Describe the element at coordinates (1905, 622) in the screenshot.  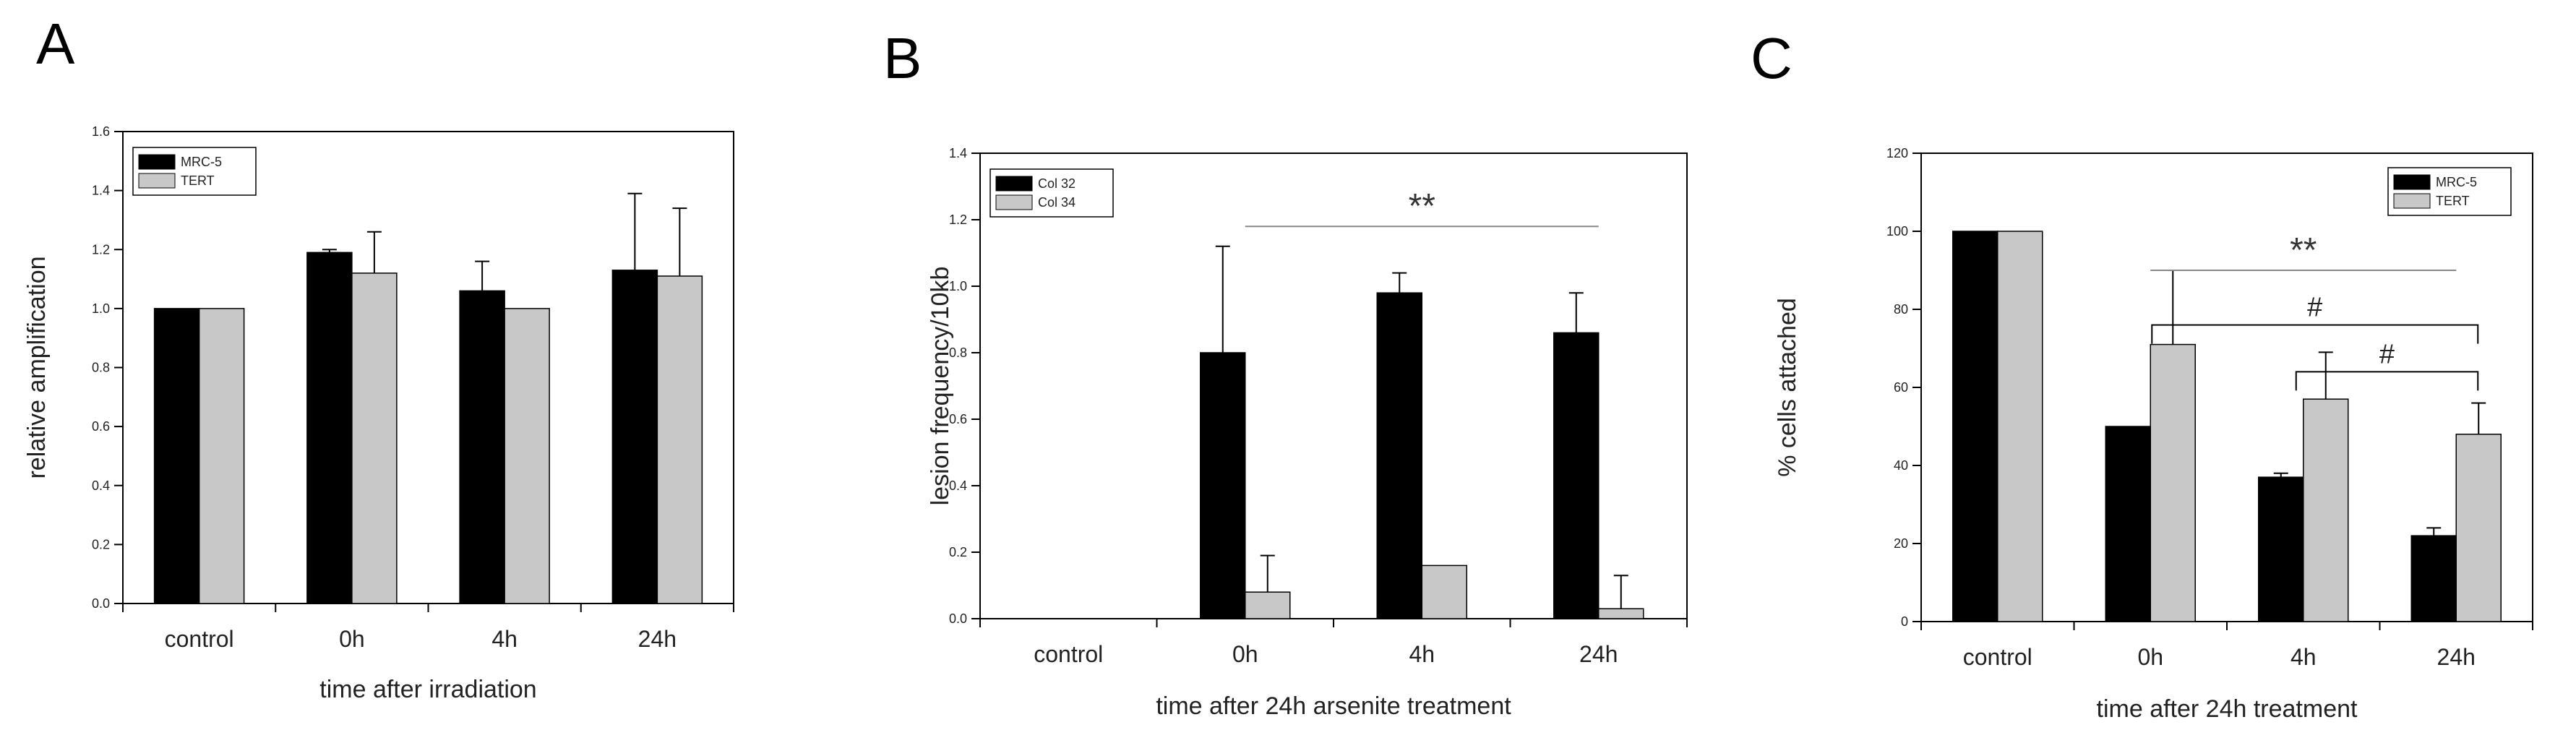
I see `y-tick-label: 0` at that location.